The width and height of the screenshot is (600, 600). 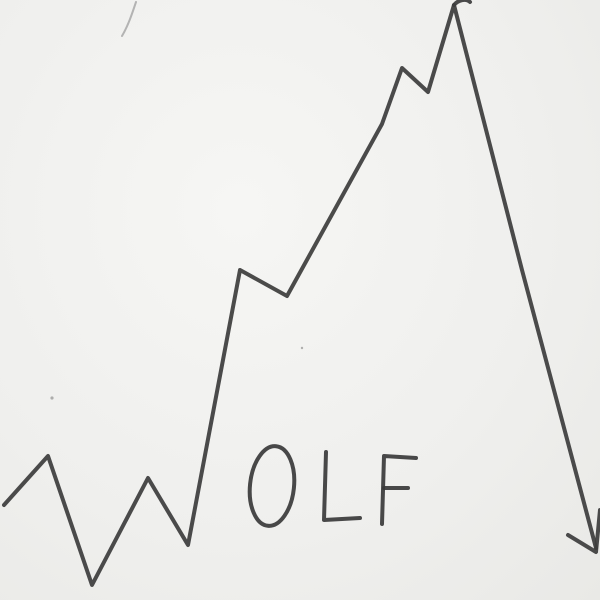 What do you see at coordinates (462, 3) in the screenshot?
I see `peak-tick` at bounding box center [462, 3].